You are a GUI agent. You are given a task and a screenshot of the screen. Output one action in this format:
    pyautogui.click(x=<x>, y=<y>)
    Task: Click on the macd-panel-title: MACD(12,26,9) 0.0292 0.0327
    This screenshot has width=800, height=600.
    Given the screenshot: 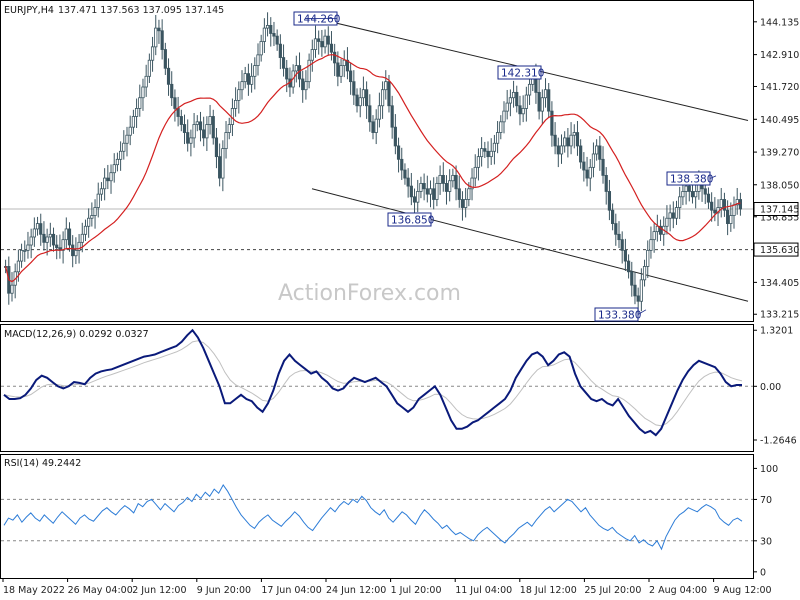 What is the action you would take?
    pyautogui.click(x=76, y=334)
    